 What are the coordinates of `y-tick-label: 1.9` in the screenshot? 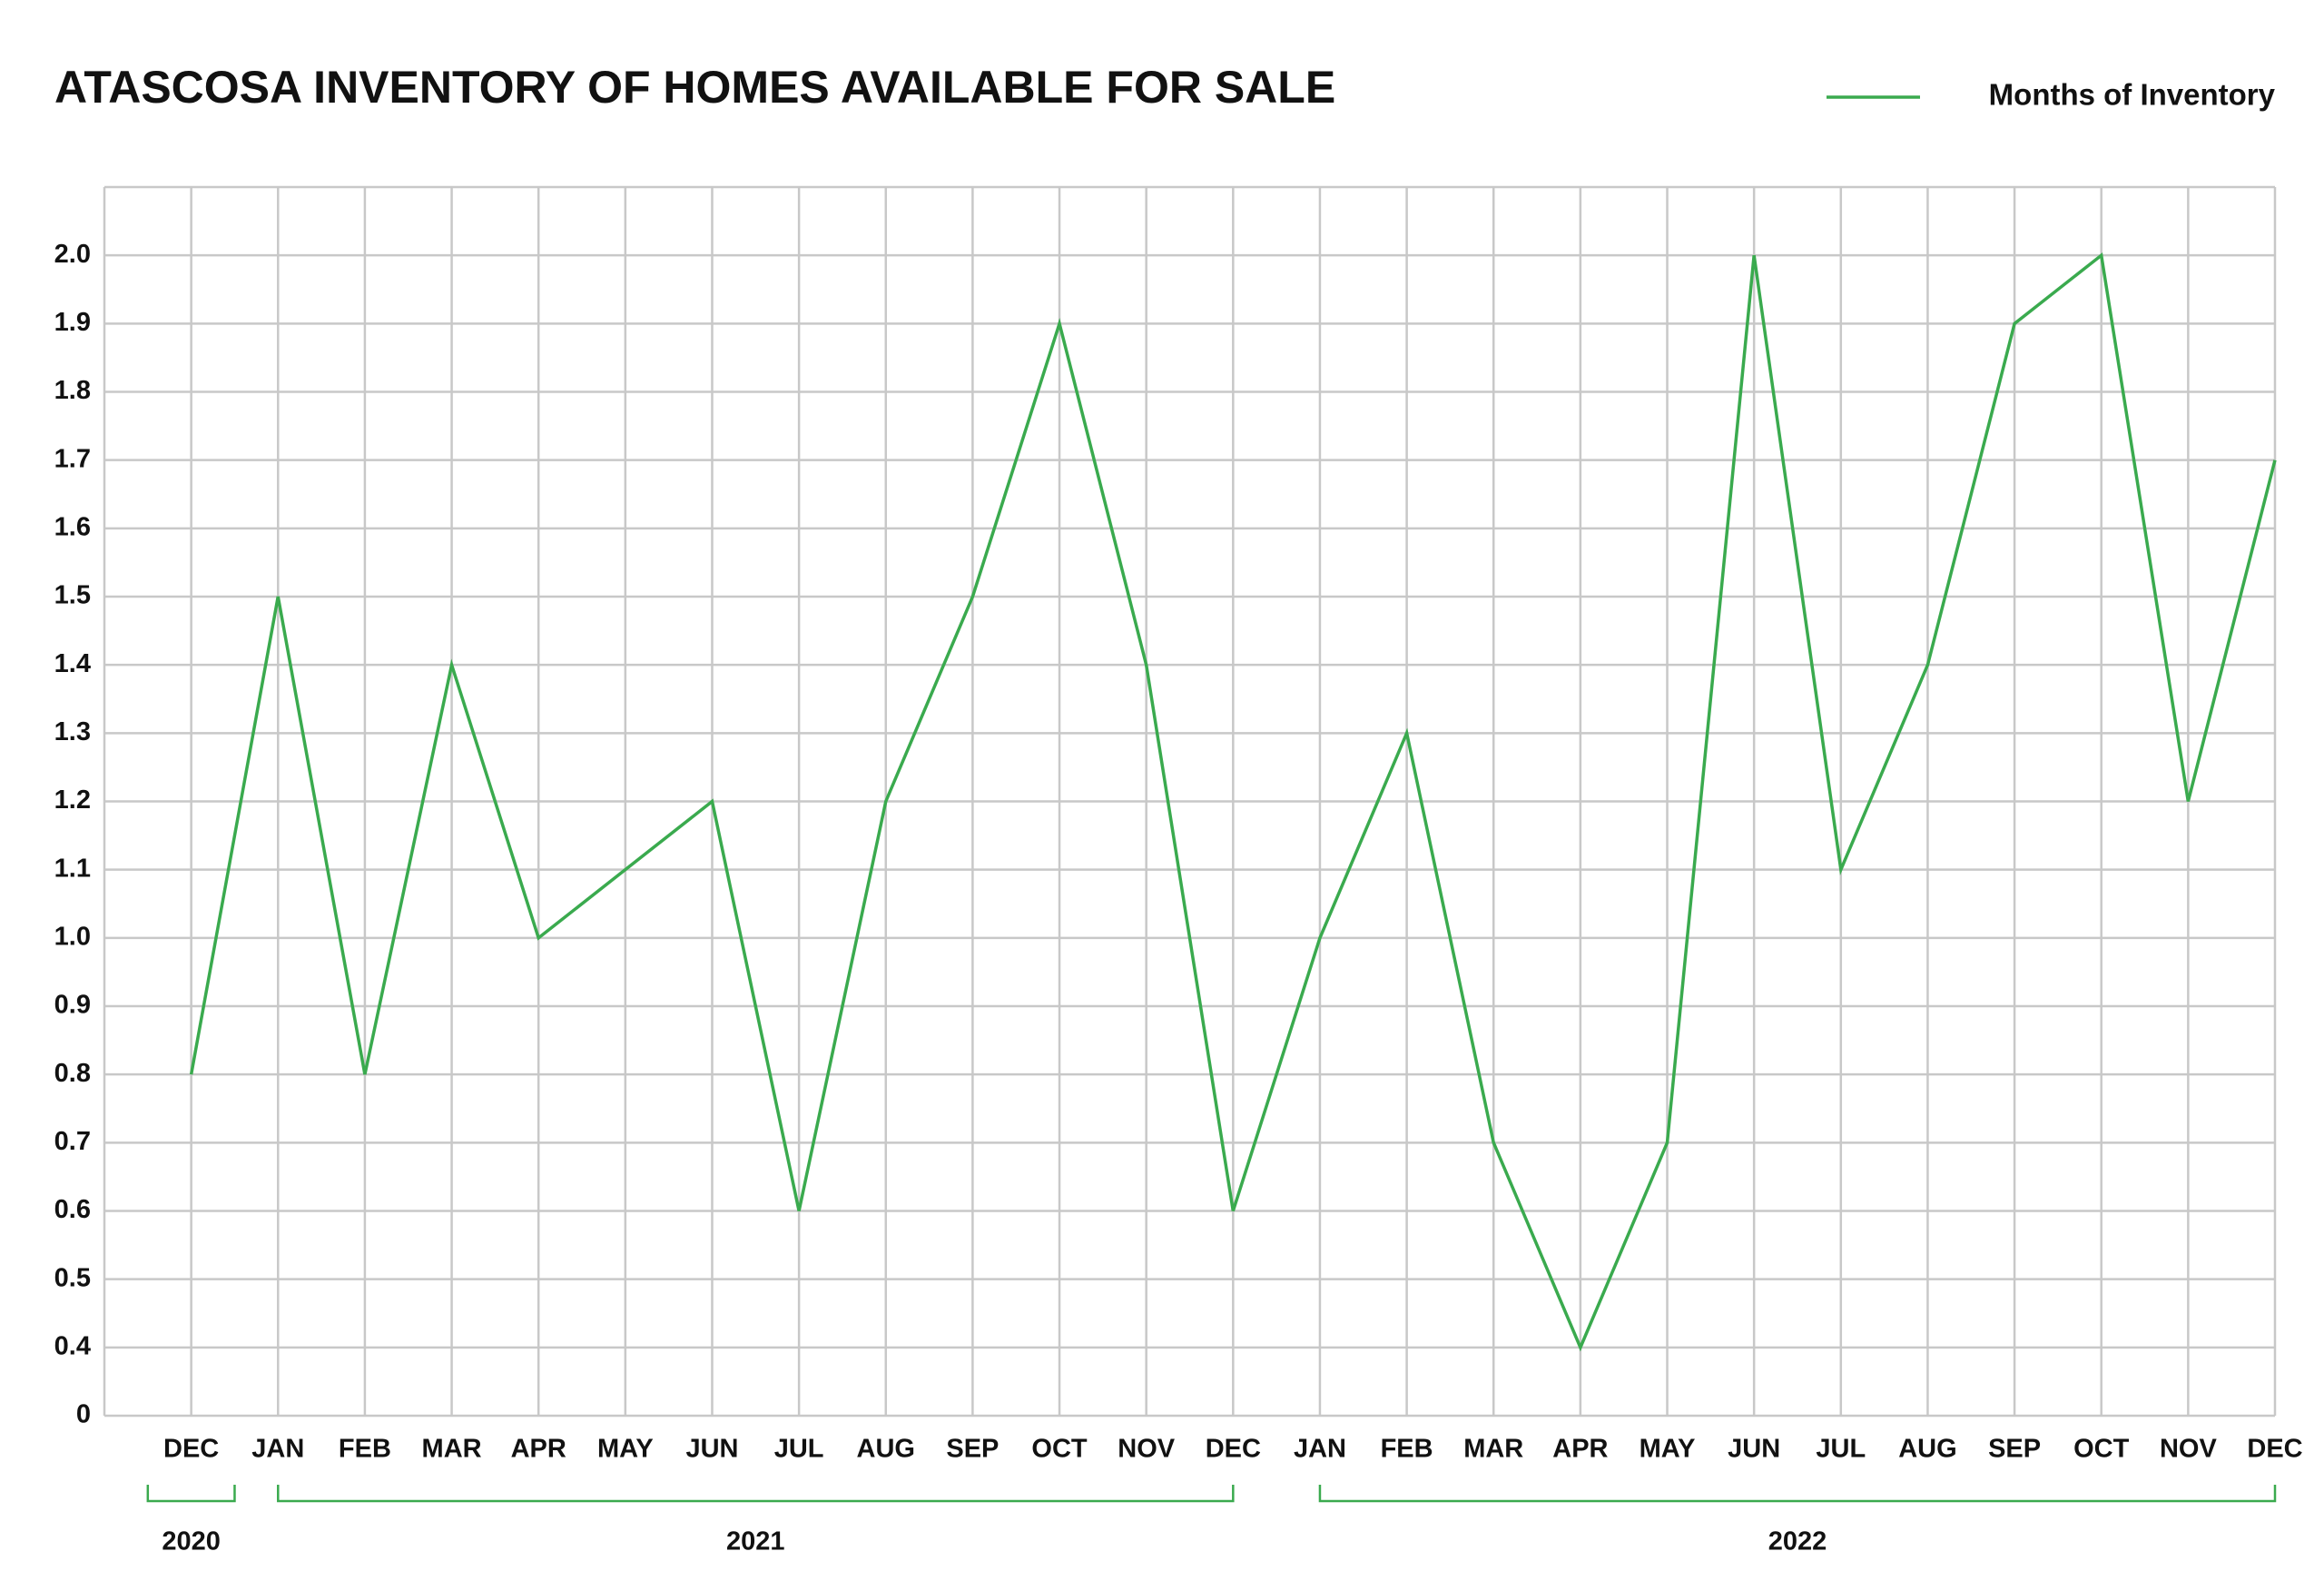 It's located at (72, 322).